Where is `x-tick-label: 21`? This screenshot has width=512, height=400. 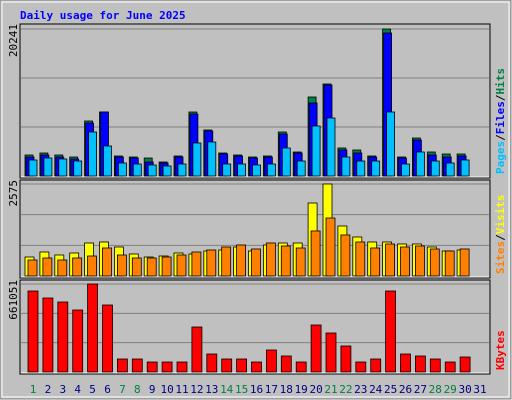 x-tick-label: 21 is located at coordinates (330, 389).